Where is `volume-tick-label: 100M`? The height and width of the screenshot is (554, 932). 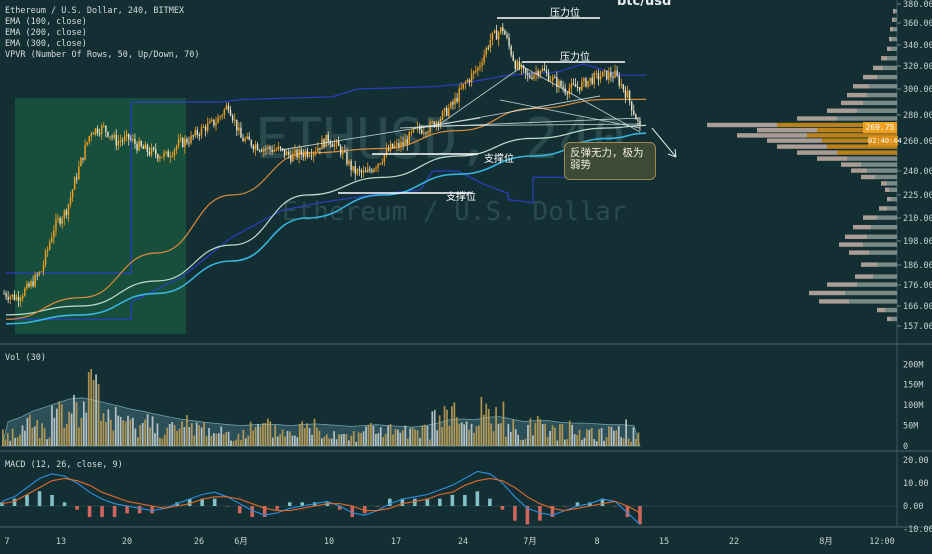
volume-tick-label: 100M is located at coordinates (913, 406).